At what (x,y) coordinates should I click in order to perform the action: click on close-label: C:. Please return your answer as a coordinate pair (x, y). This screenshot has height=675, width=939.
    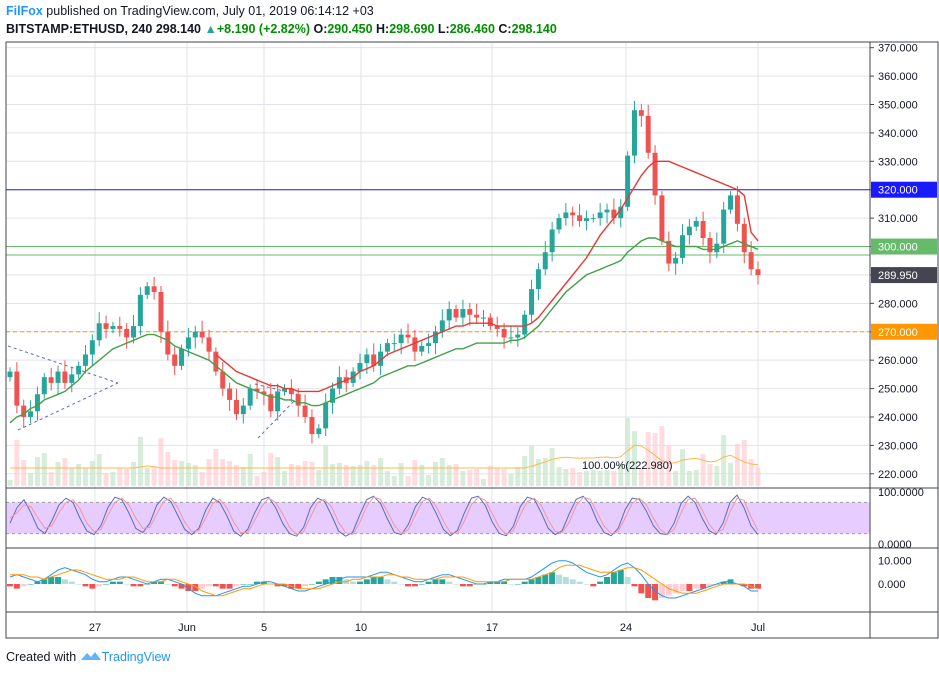
    Looking at the image, I should click on (505, 29).